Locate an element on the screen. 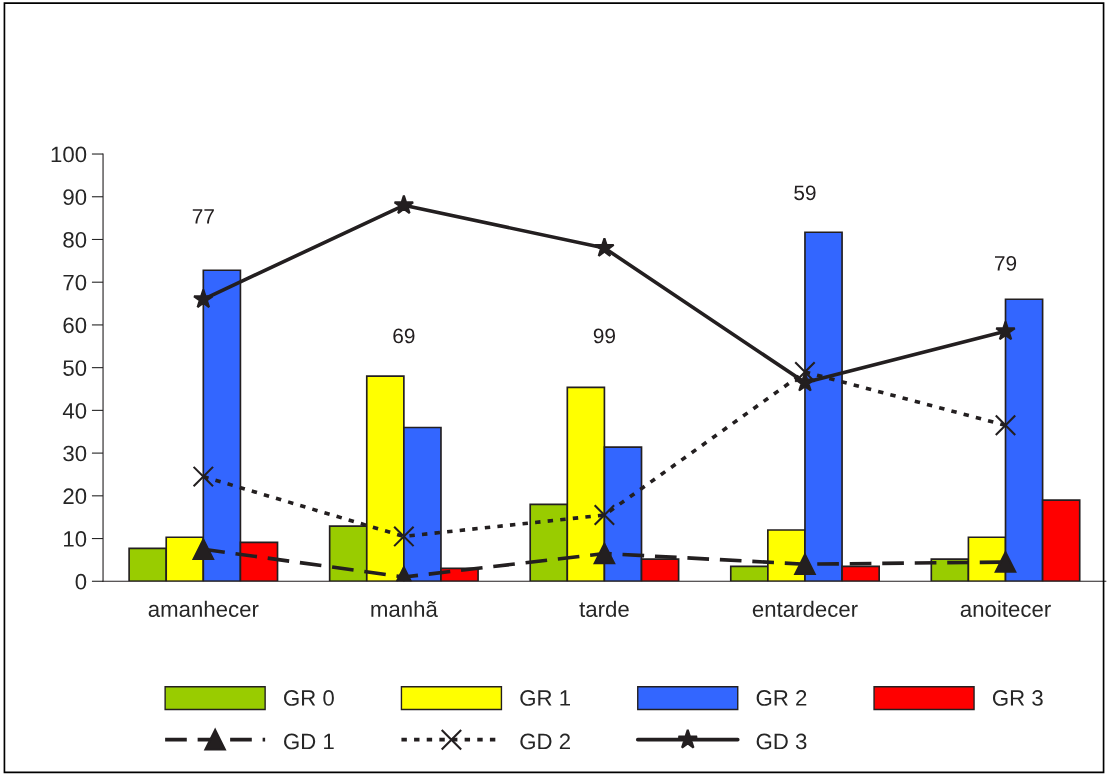 This screenshot has height=774, width=1108. y-tick-label: 90 is located at coordinates (75, 197).